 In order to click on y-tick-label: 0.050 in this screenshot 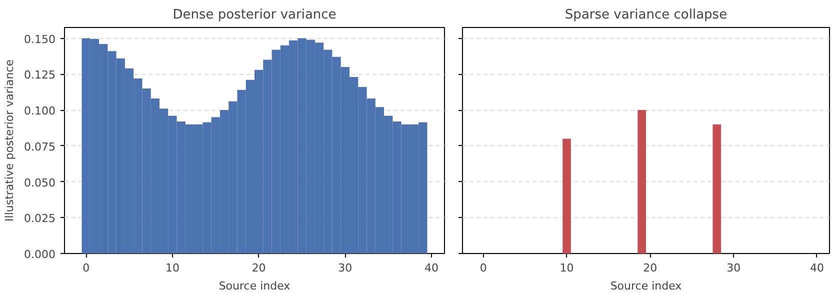, I will do `click(40, 183)`.